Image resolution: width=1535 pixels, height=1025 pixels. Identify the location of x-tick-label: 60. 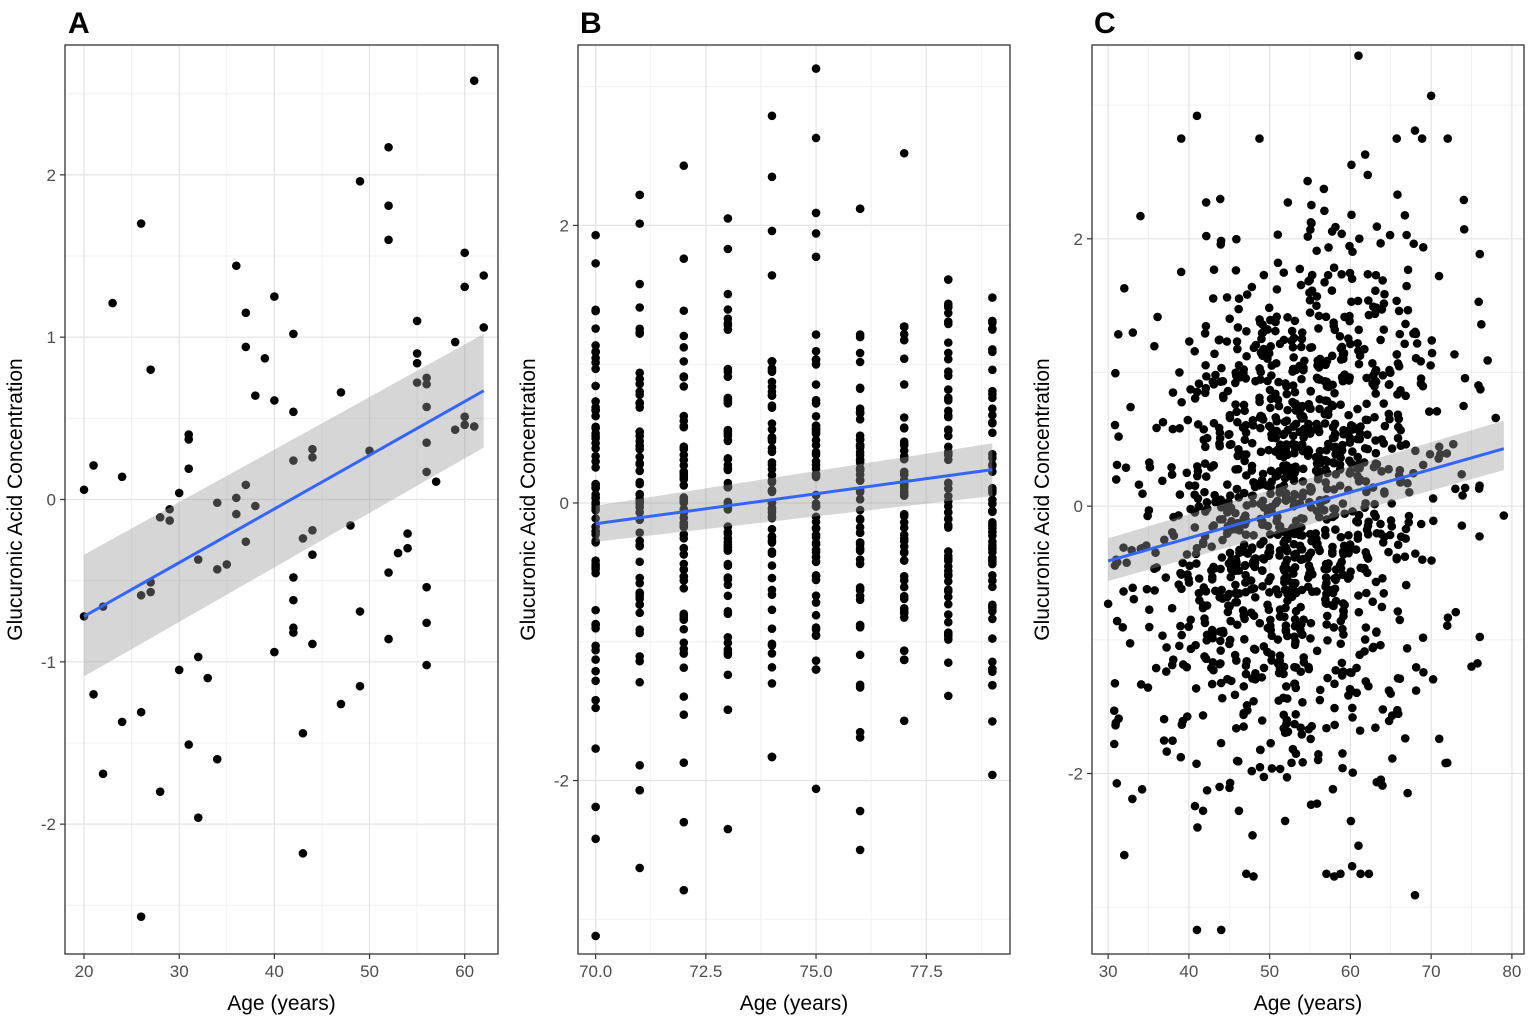
(464, 971).